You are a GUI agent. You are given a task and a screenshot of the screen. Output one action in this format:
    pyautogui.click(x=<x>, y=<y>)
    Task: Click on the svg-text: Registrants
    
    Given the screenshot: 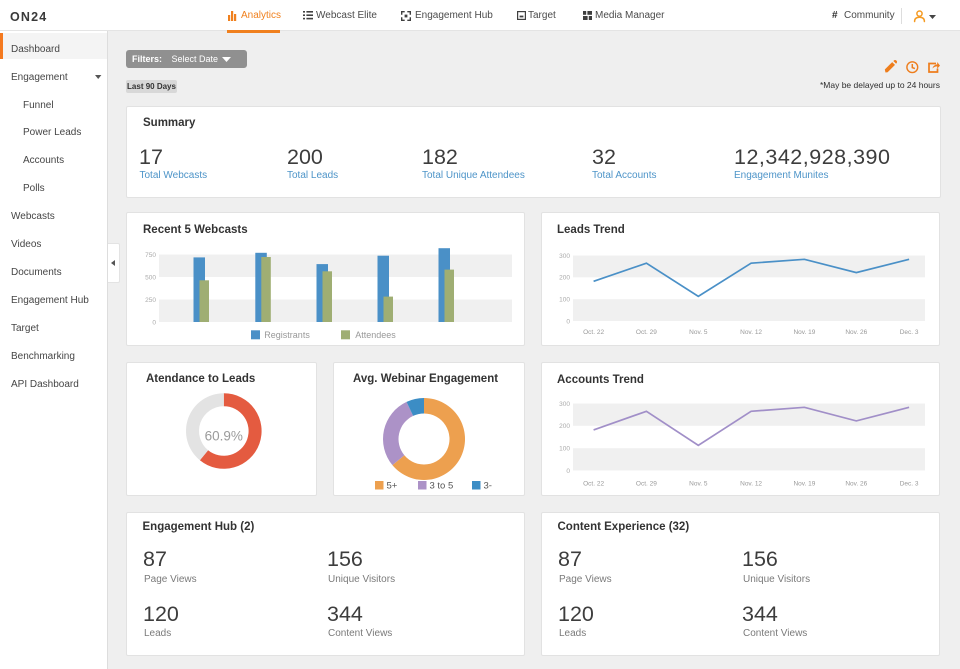 What is the action you would take?
    pyautogui.click(x=287, y=335)
    